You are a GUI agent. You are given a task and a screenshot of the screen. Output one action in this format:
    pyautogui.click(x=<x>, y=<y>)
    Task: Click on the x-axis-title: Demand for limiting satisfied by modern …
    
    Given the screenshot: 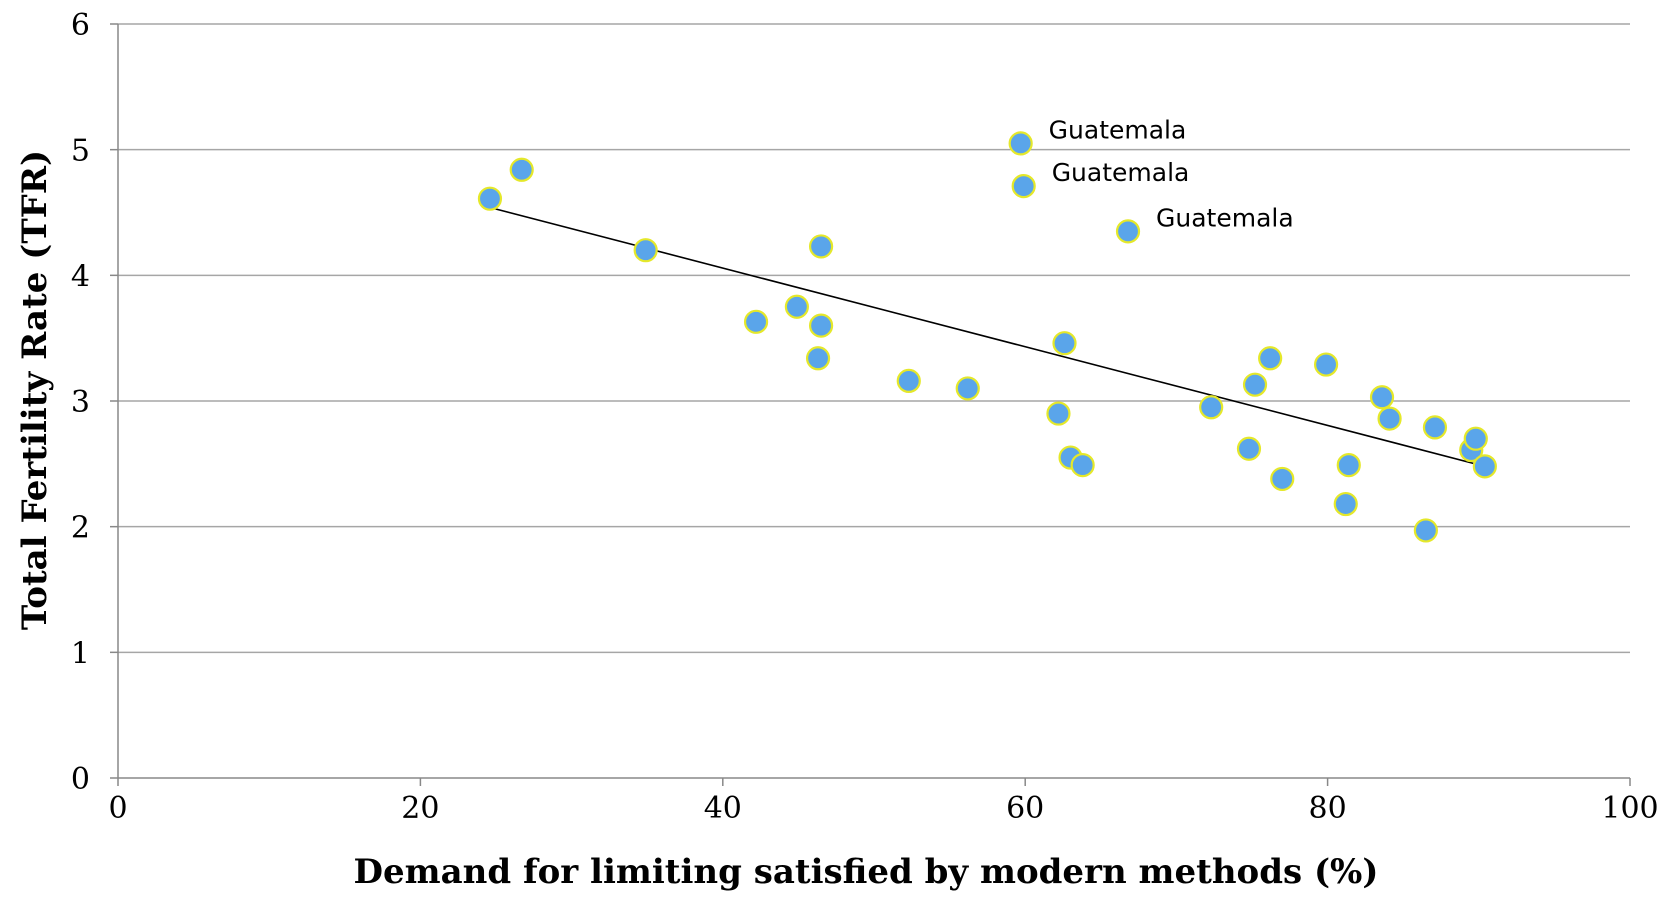 What is the action you would take?
    pyautogui.click(x=866, y=872)
    